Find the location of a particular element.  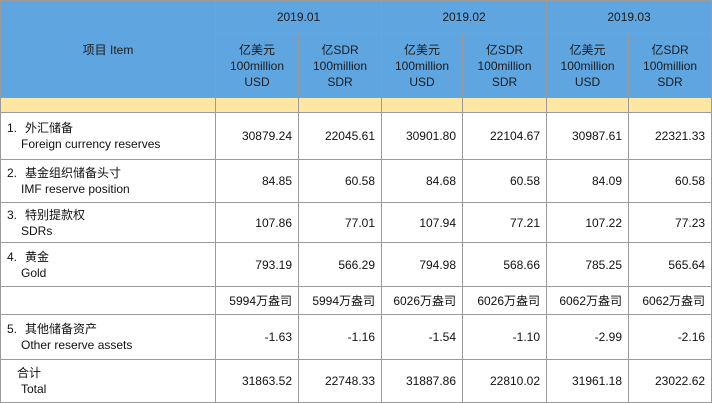

item-title: 项目 Item is located at coordinates (108, 49).